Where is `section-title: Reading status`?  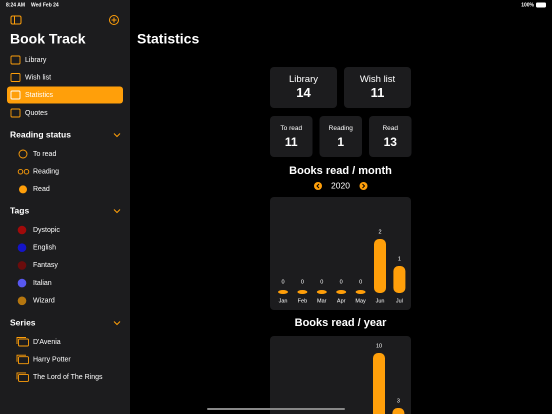
section-title: Reading status is located at coordinates (40, 134).